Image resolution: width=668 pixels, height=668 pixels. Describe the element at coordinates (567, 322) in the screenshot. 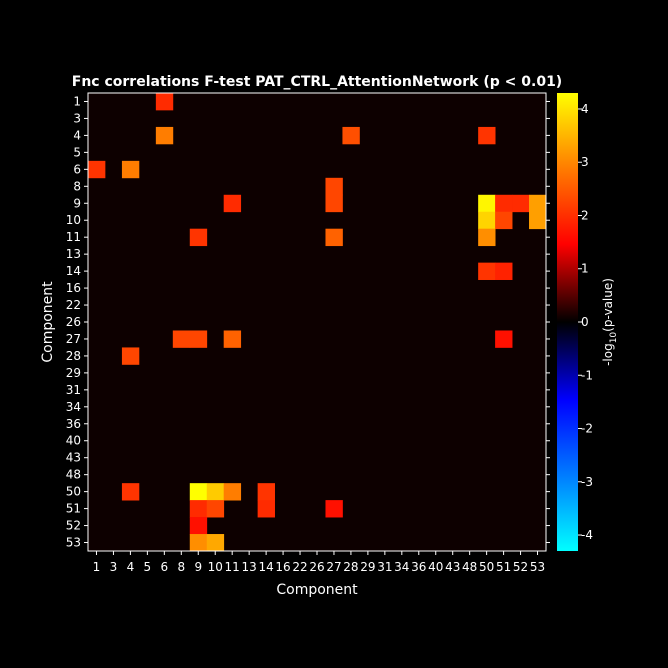

I see `colorbar-gradient` at that location.